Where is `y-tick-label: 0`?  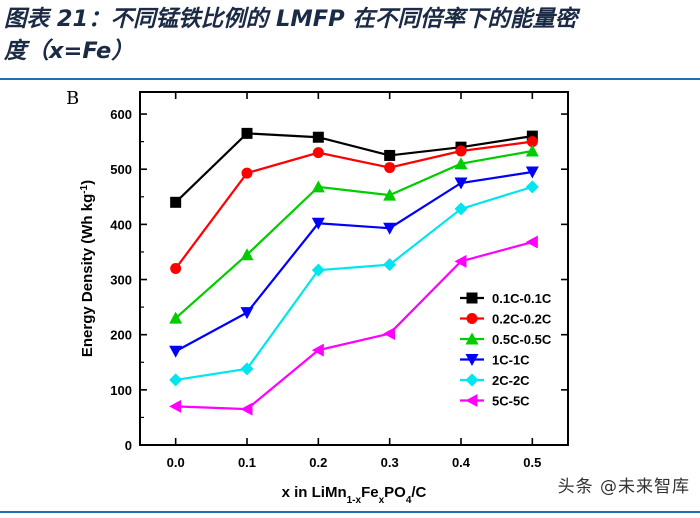
y-tick-label: 0 is located at coordinates (128, 445).